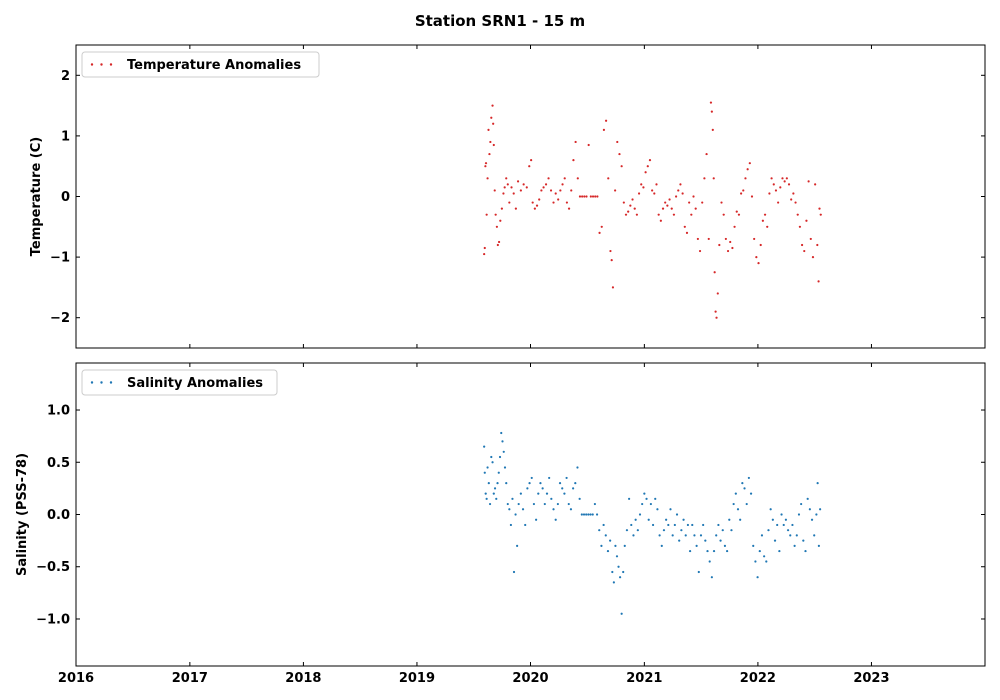 Image resolution: width=1000 pixels, height=700 pixels. I want to click on temperature-y-axis-label: Temperature (C), so click(36, 196).